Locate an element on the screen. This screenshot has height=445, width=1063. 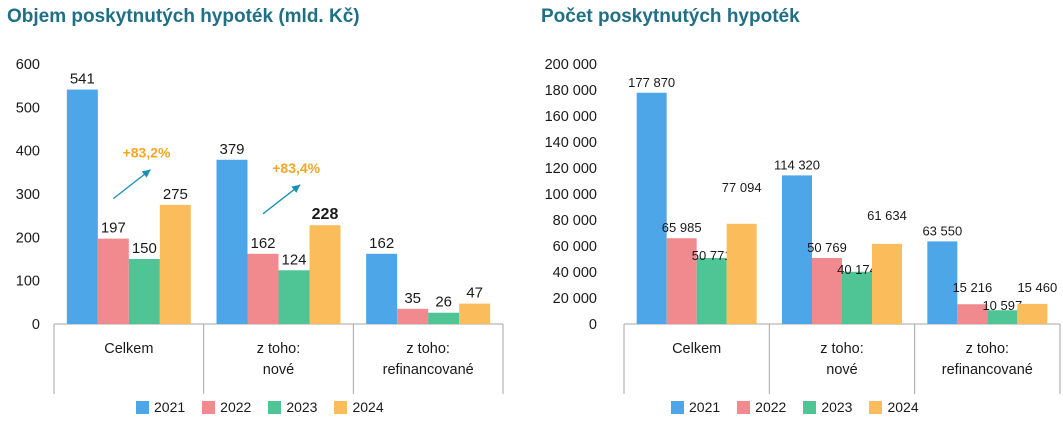
y-tick-label: 100 is located at coordinates (28, 282).